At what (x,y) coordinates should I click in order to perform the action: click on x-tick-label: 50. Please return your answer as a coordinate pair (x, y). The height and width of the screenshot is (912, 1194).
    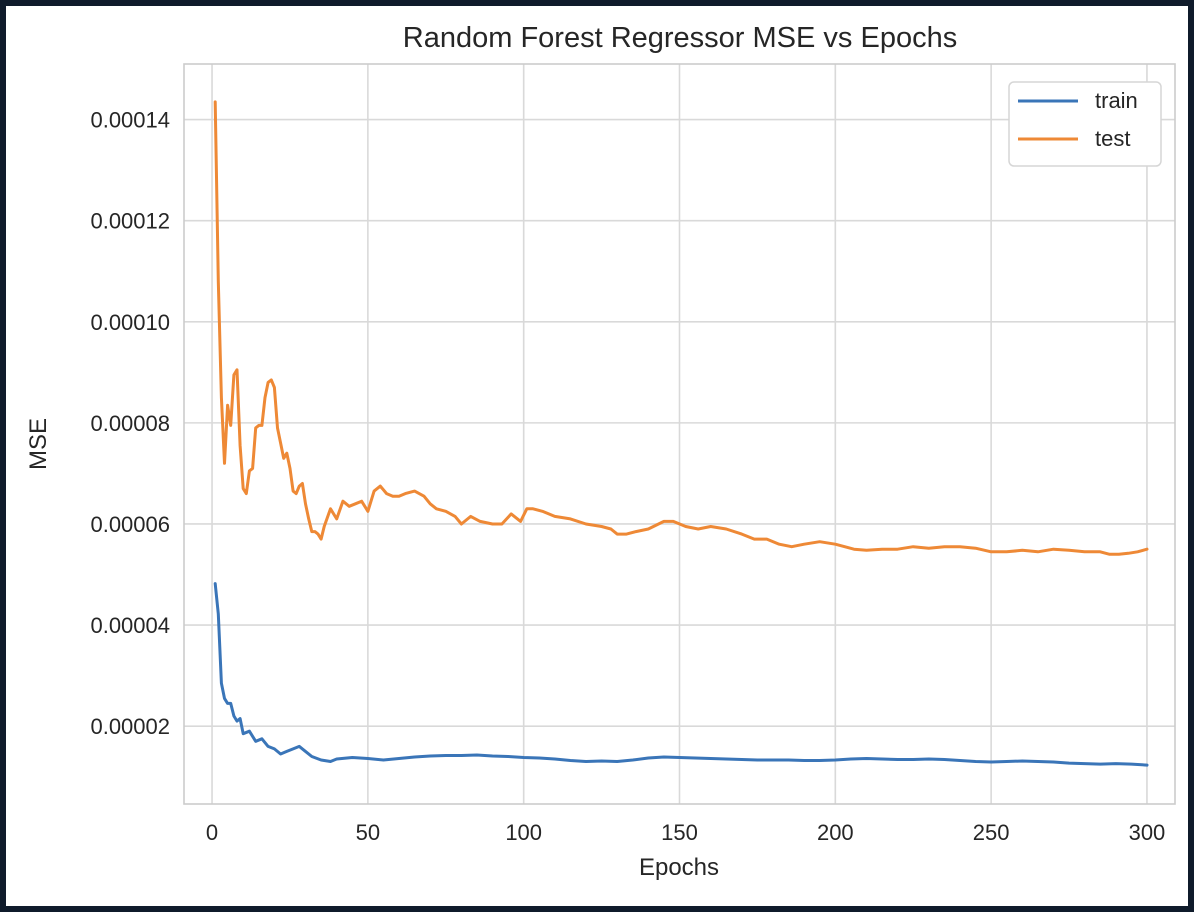
    Looking at the image, I should click on (368, 832).